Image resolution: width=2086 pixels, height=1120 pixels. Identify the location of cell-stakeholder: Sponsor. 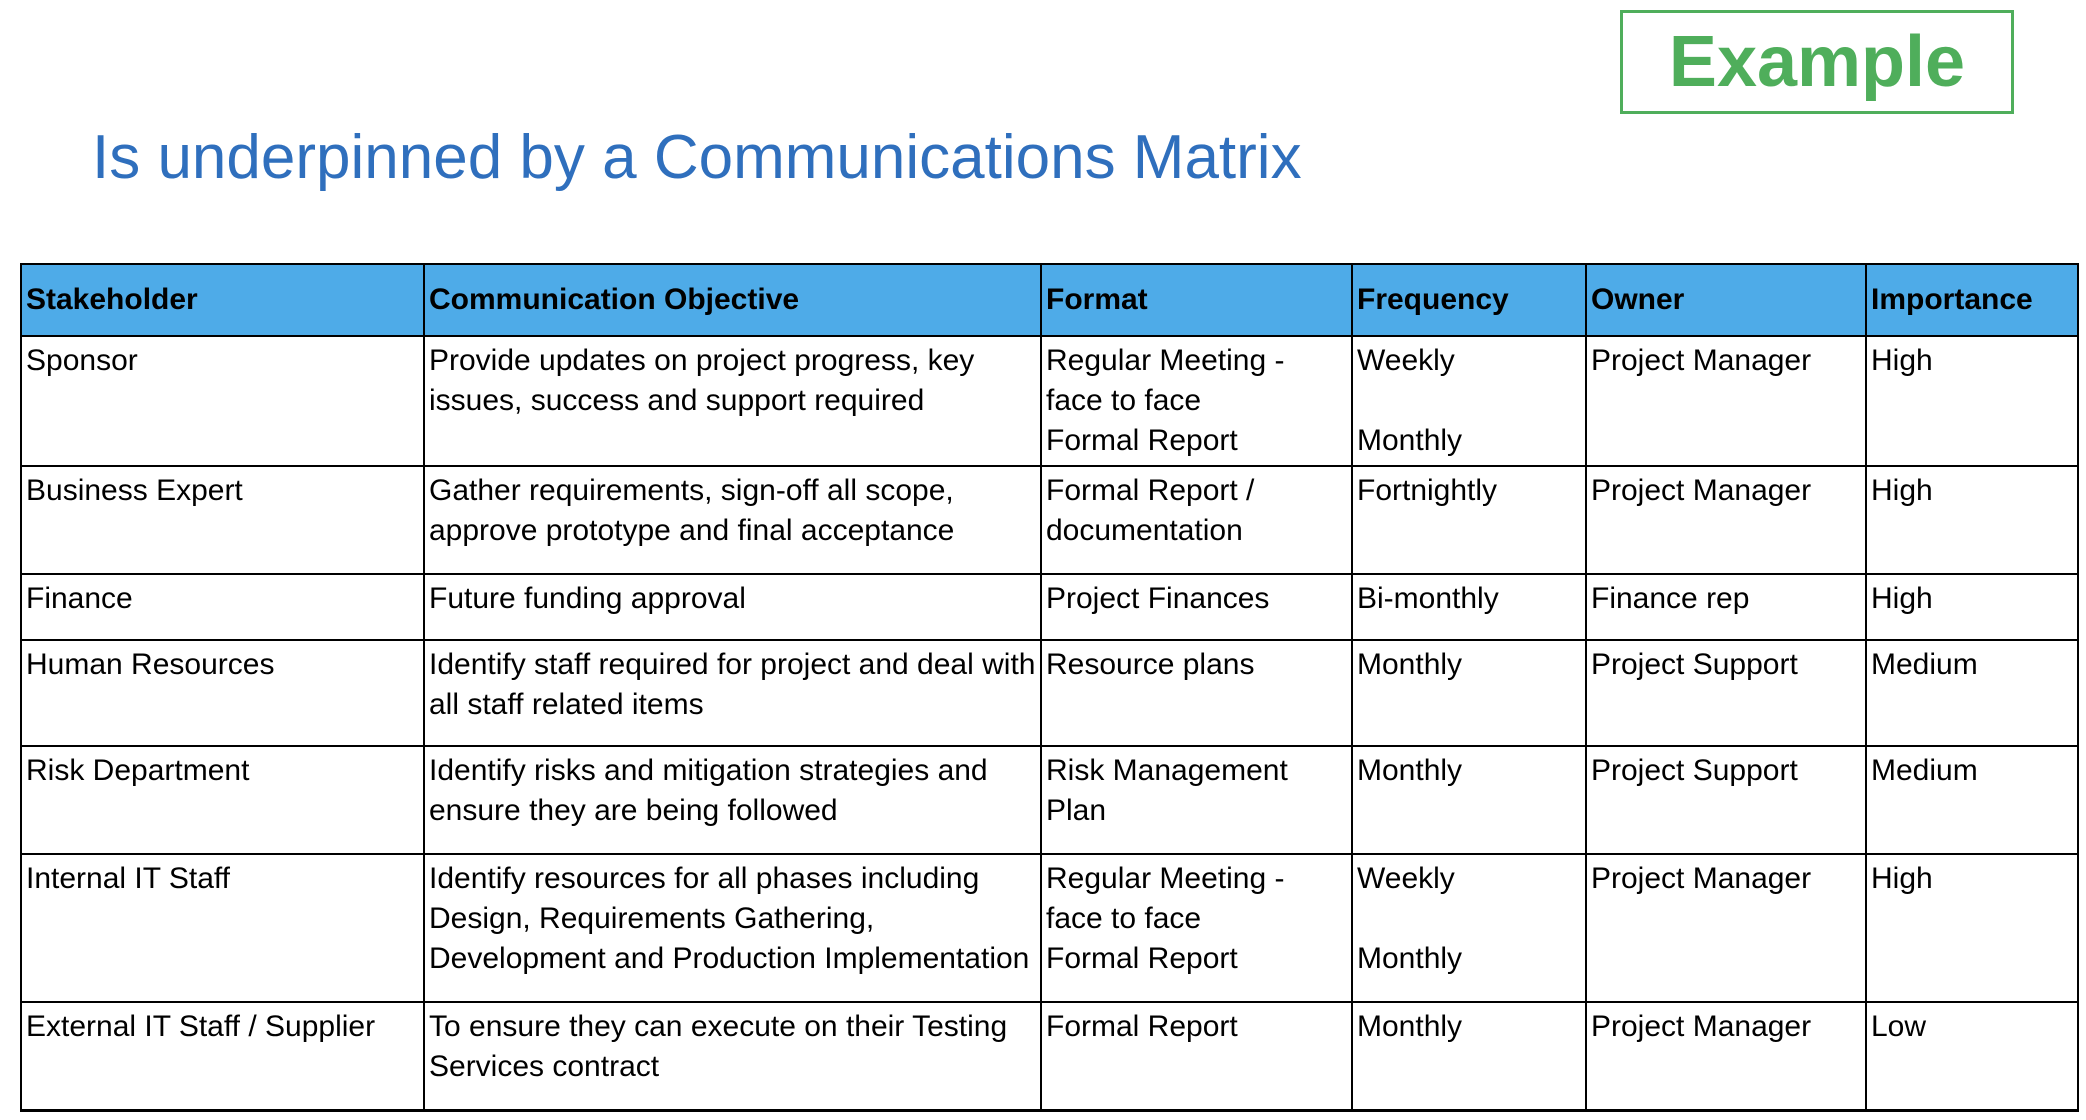
(222, 401).